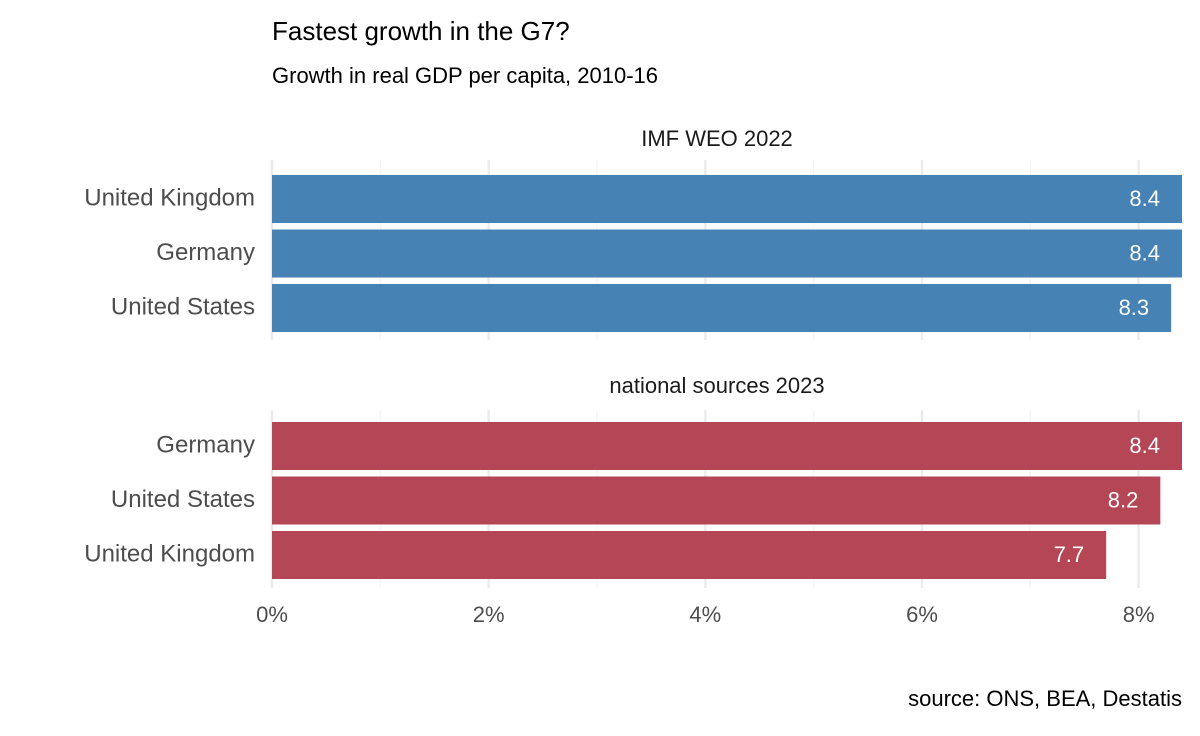 This screenshot has width=1200, height=736. What do you see at coordinates (421, 31) in the screenshot?
I see `chart-title: Fastest growth in the G7?` at bounding box center [421, 31].